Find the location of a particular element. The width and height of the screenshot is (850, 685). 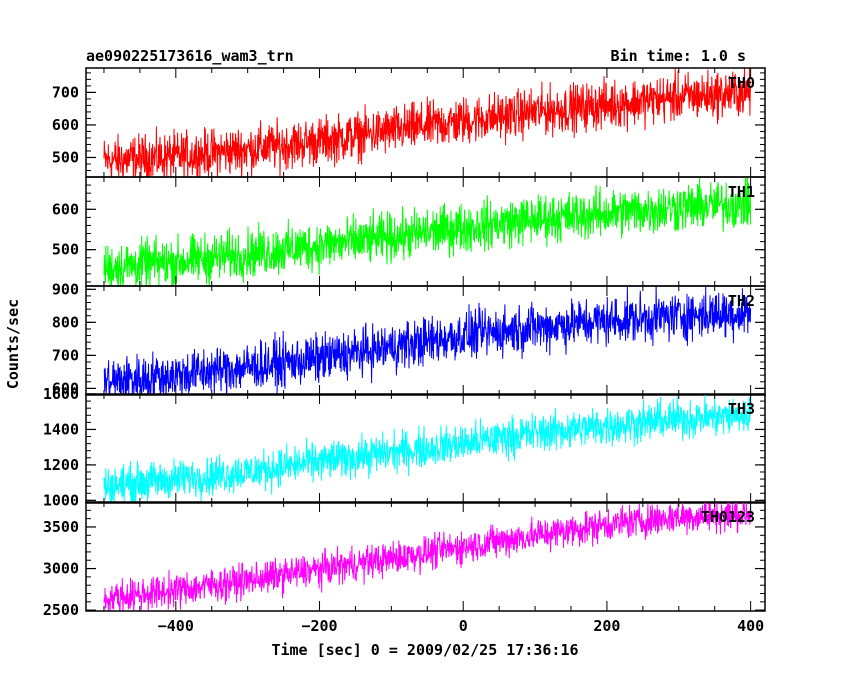

panel-th0123: 2500 3000 3500 TH0123 is located at coordinates (404, 560).